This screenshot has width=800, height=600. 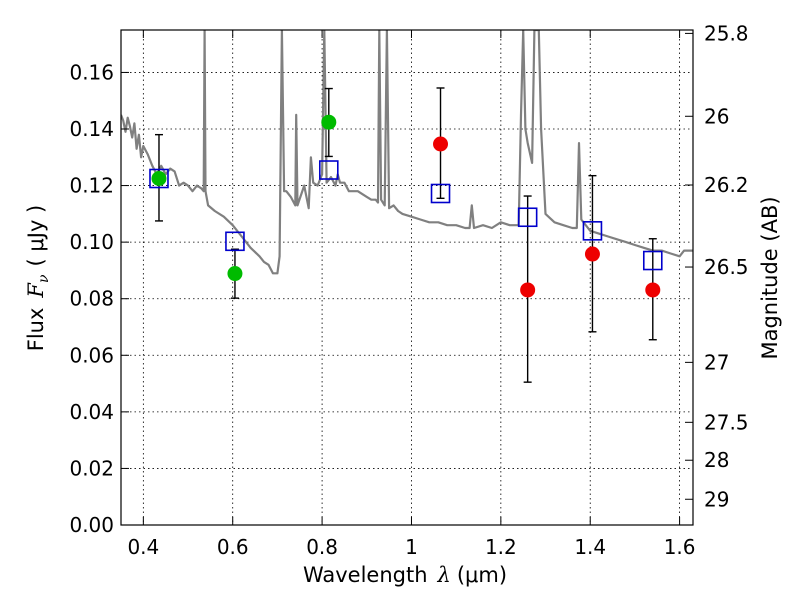 I want to click on y-axis-label: FluxFν( μJy ), so click(x=38, y=278).